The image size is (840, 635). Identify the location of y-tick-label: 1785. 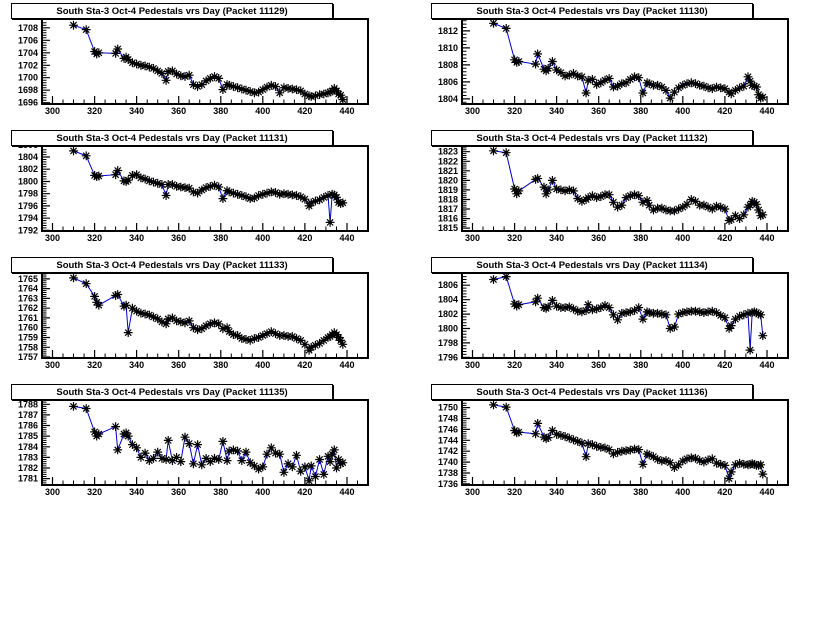
(28, 436).